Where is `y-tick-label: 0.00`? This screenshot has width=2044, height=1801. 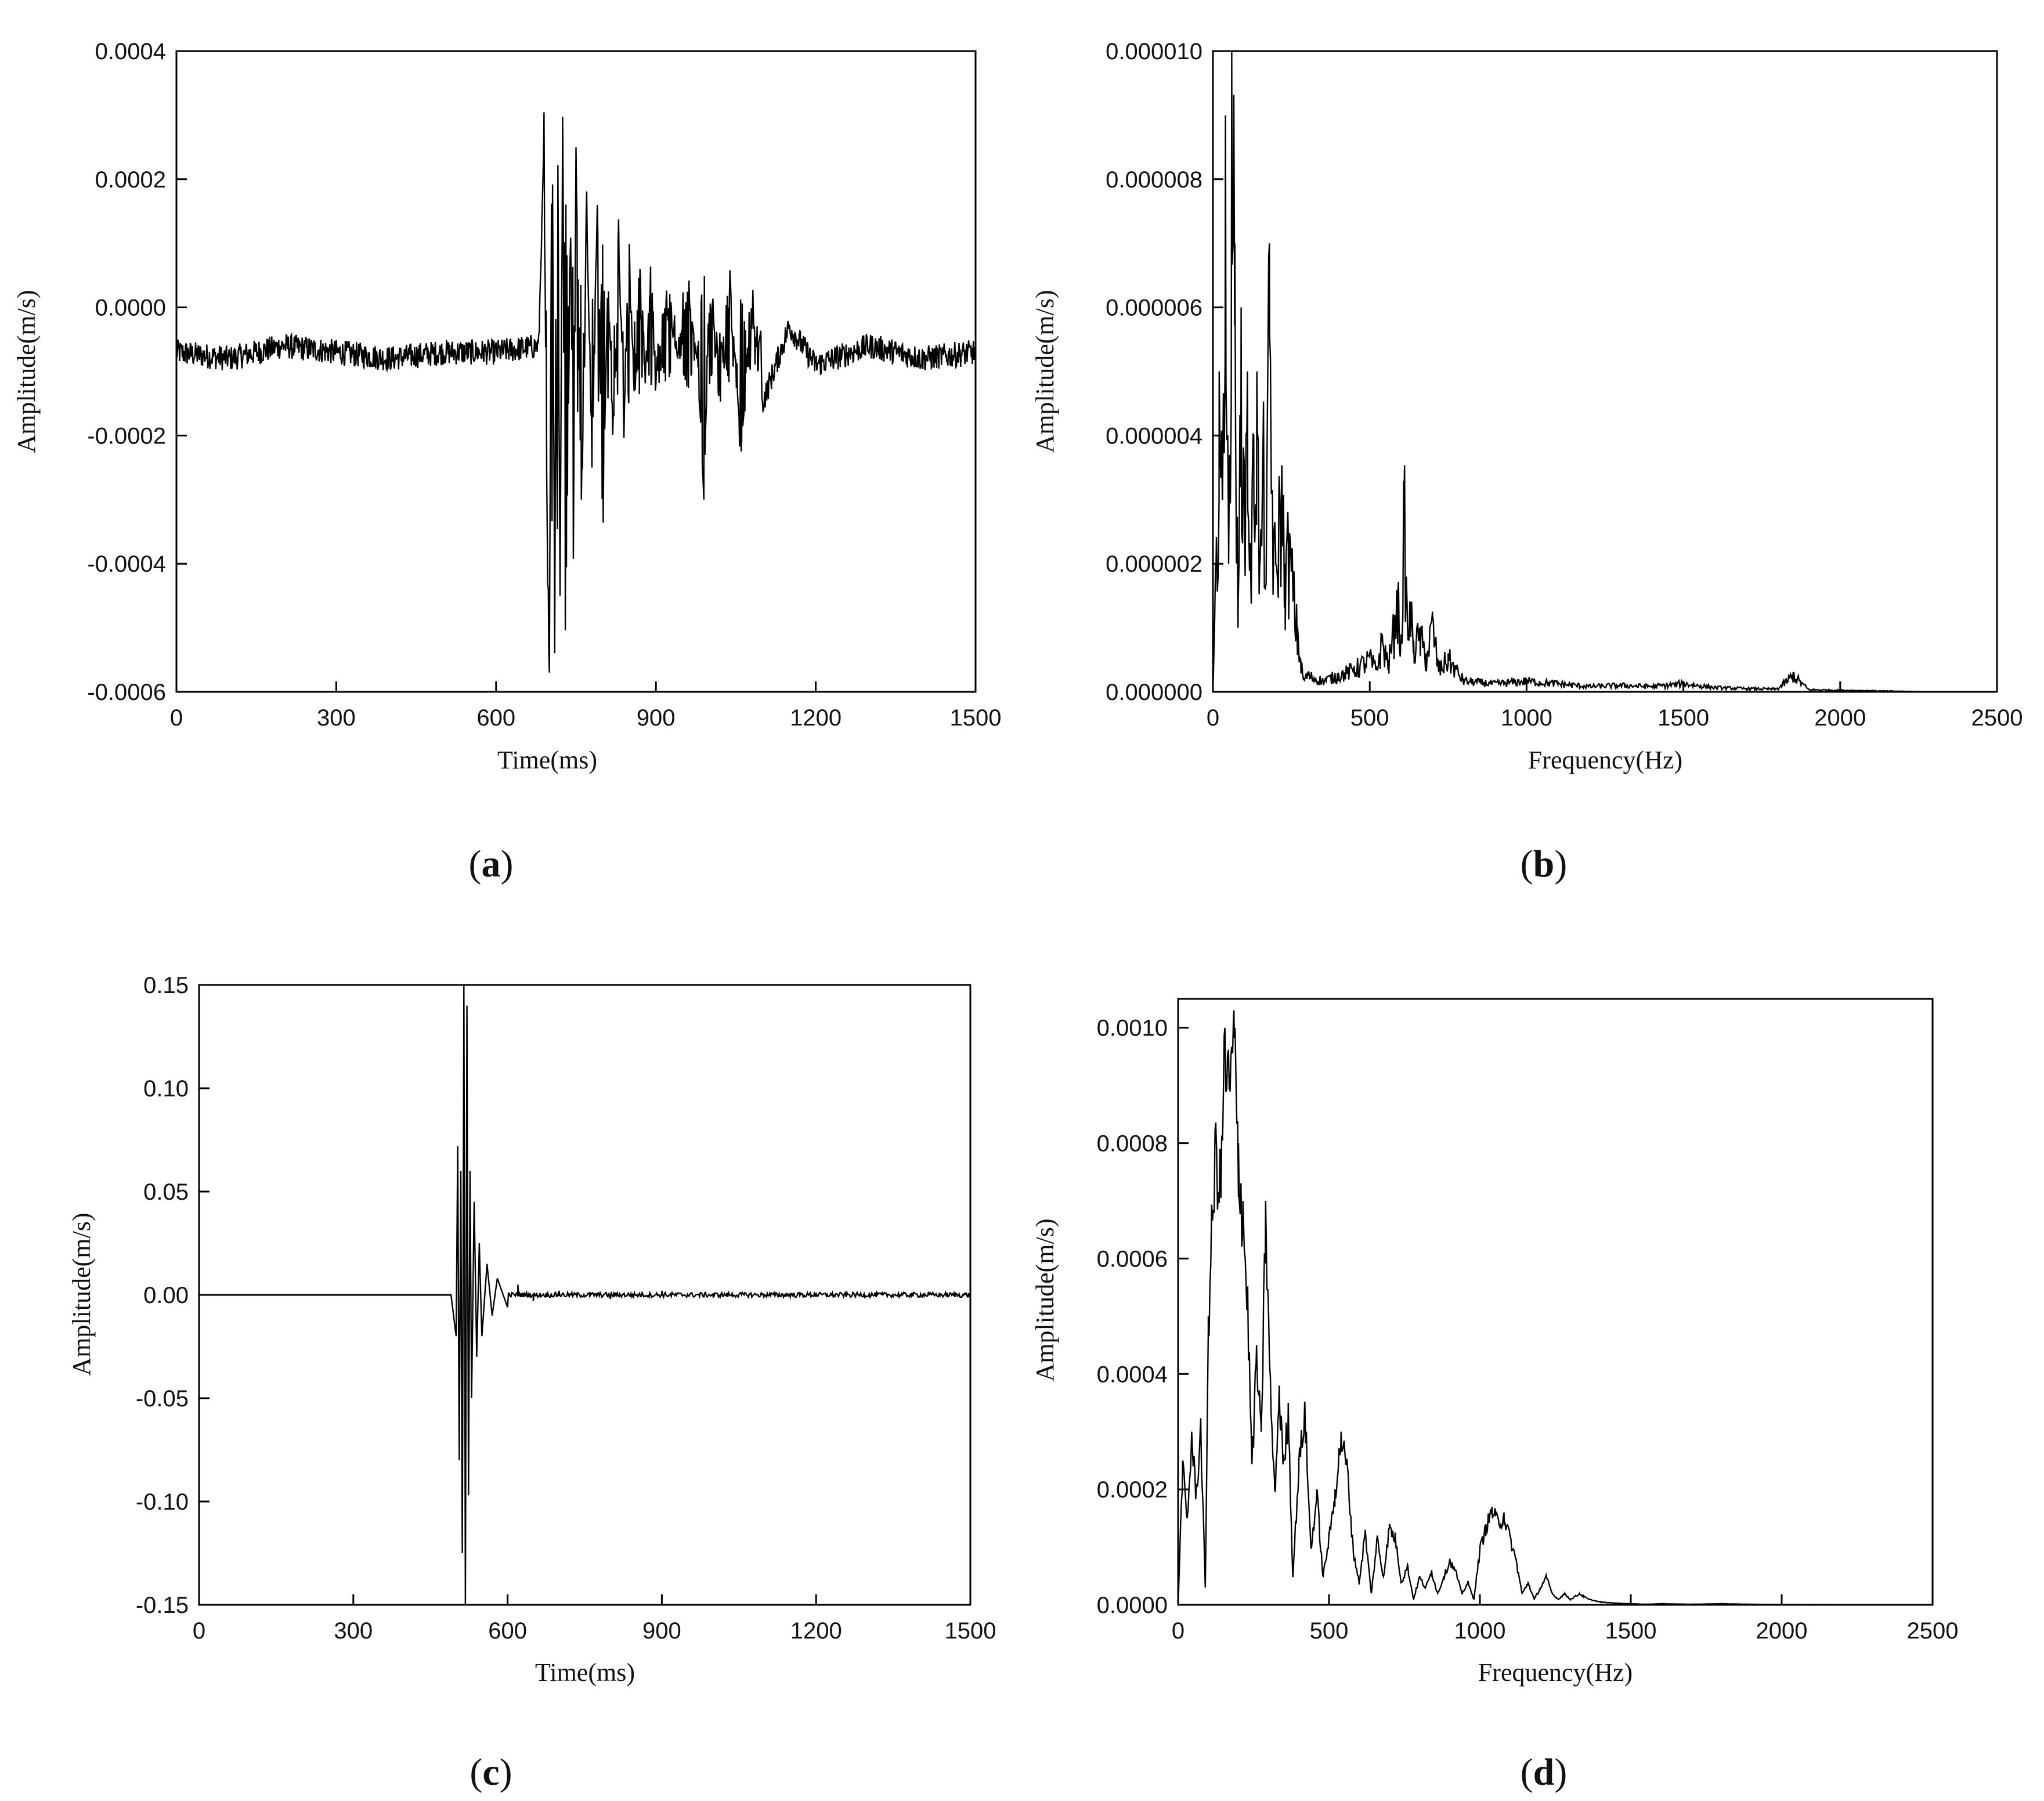
y-tick-label: 0.00 is located at coordinates (166, 1295).